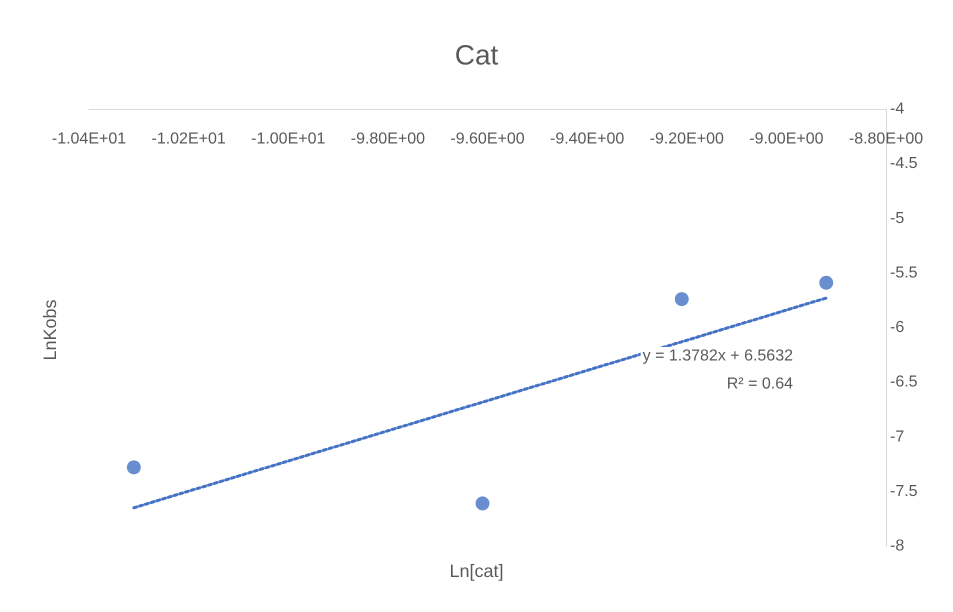 This screenshot has width=953, height=612. Describe the element at coordinates (897, 546) in the screenshot. I see `y-tick-label: -8` at that location.